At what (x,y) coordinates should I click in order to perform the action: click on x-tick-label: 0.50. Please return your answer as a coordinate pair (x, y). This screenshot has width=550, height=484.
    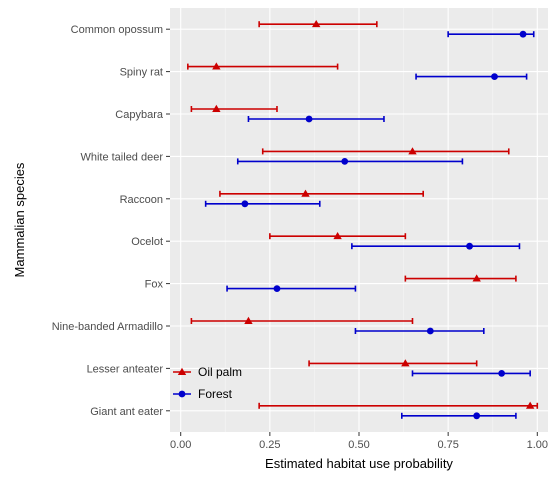
    Looking at the image, I should click on (358, 445).